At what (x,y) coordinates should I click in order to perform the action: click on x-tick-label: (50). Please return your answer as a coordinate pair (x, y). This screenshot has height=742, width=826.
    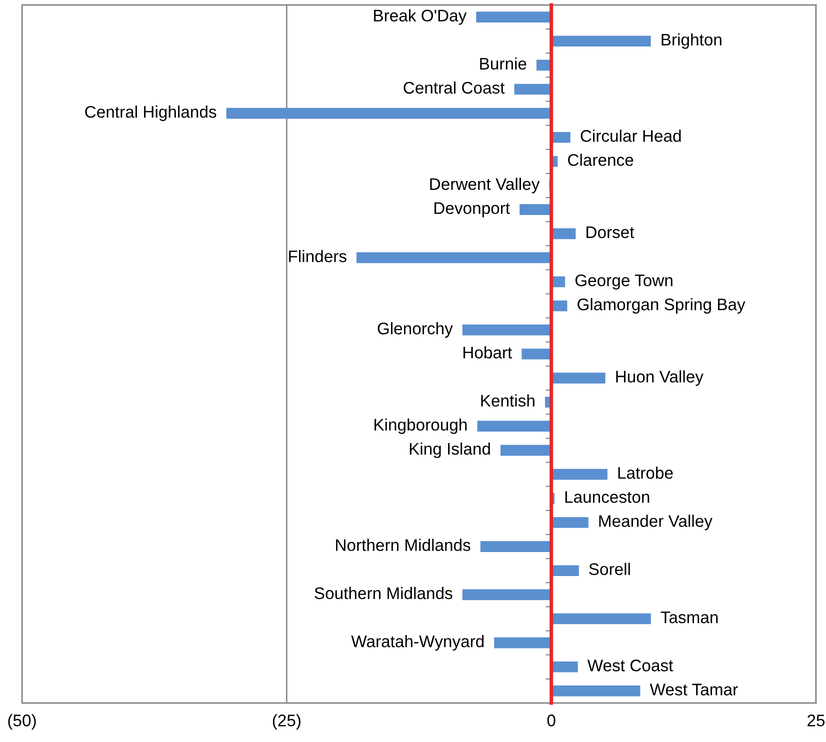
    Looking at the image, I should click on (22, 722).